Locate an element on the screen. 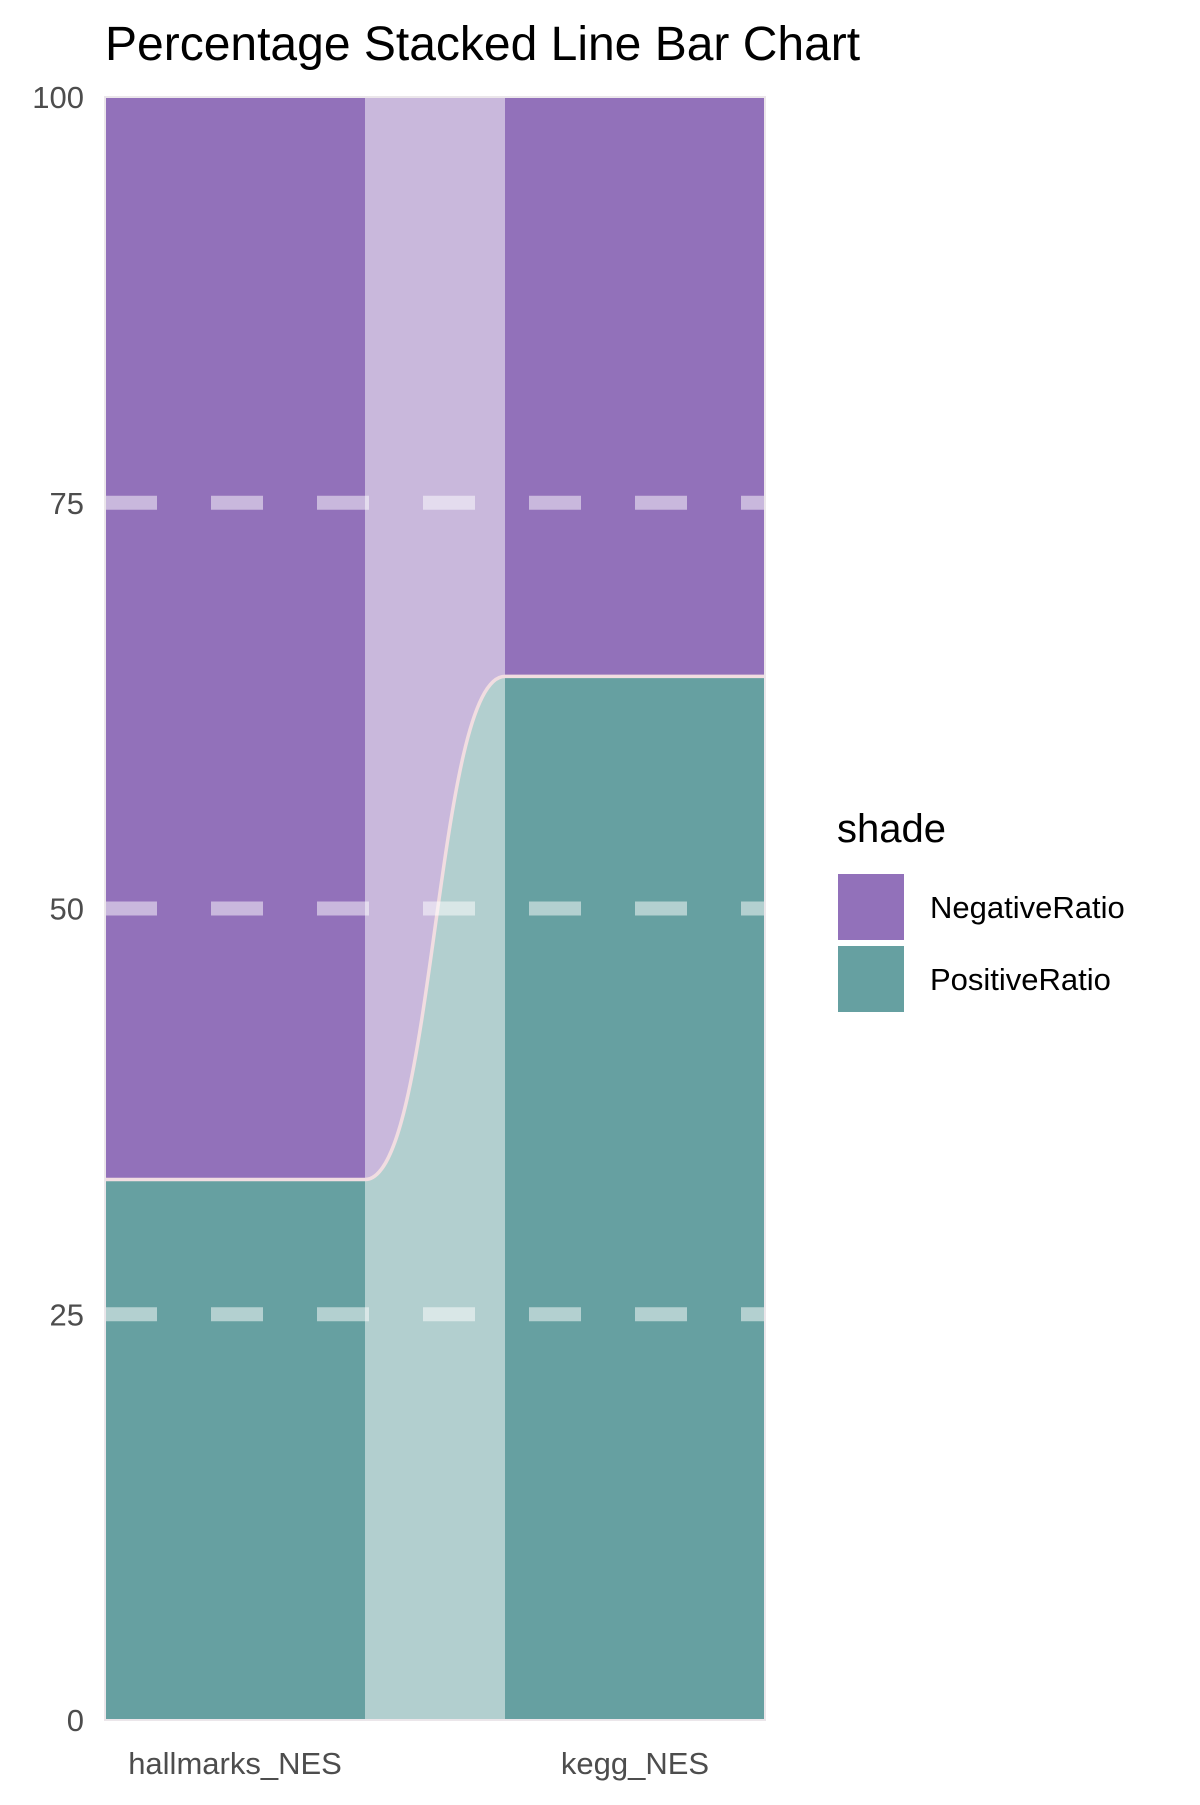  legend-label: NegativeRatio is located at coordinates (1027, 907).